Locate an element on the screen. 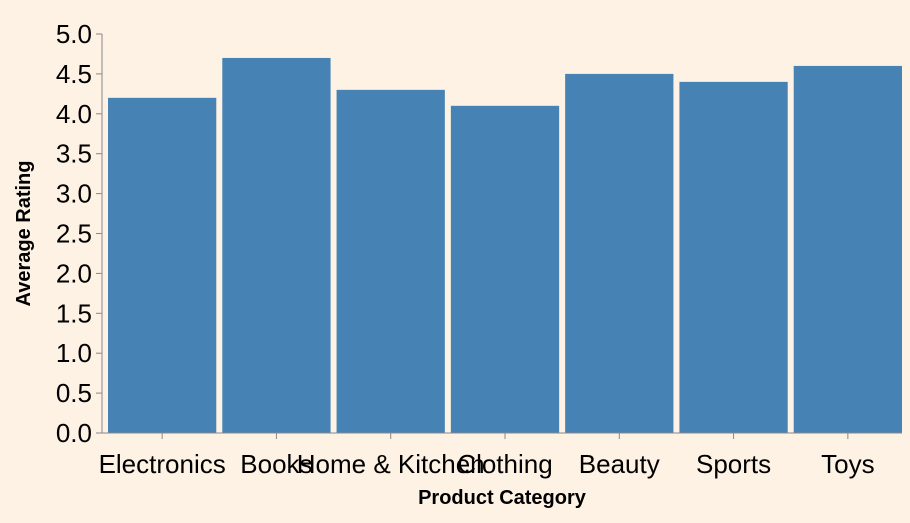 The width and height of the screenshot is (910, 523). x-tick-label: Books is located at coordinates (276, 464).